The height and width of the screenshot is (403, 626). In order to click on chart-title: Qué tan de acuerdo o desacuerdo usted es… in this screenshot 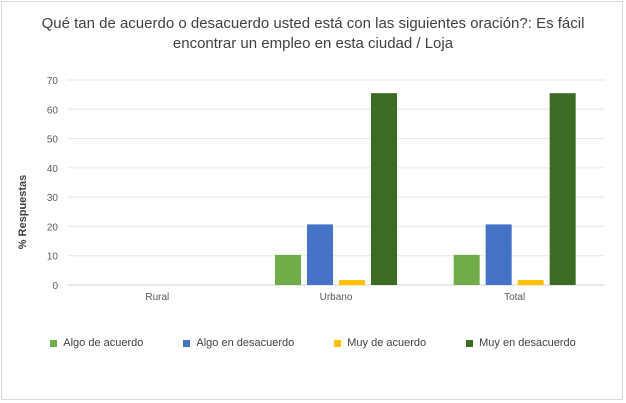, I will do `click(313, 33)`.